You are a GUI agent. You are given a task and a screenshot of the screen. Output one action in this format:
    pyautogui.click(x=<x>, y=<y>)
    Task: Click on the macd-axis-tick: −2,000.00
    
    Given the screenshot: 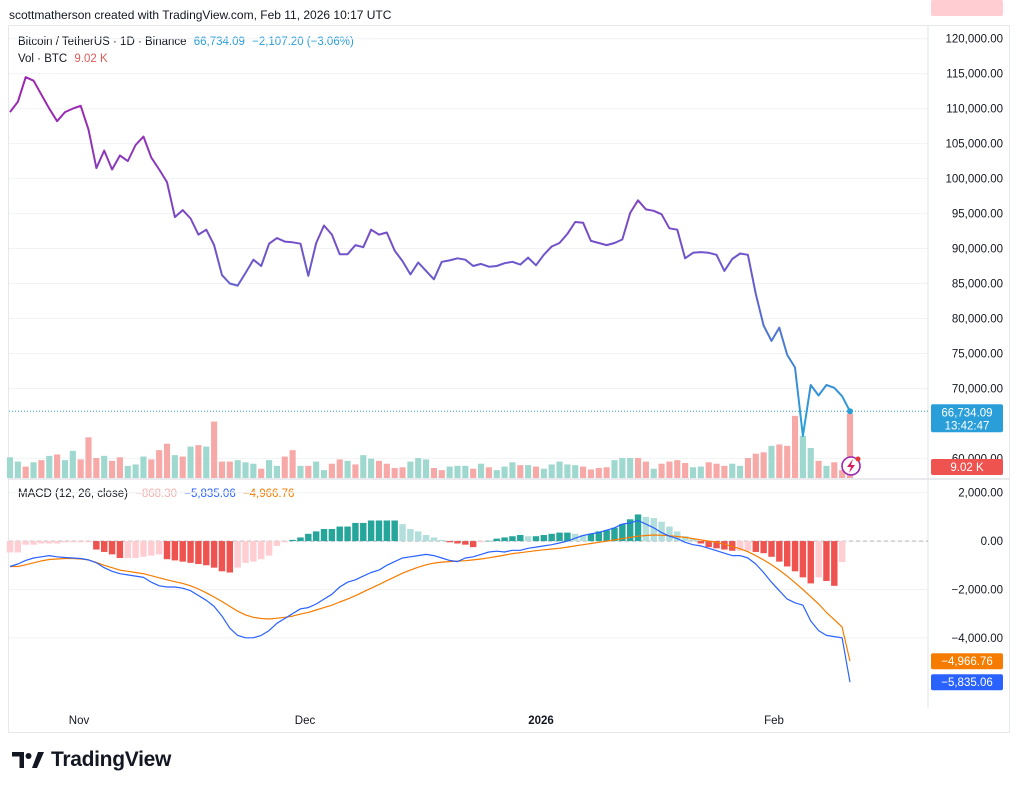 What is the action you would take?
    pyautogui.click(x=977, y=590)
    